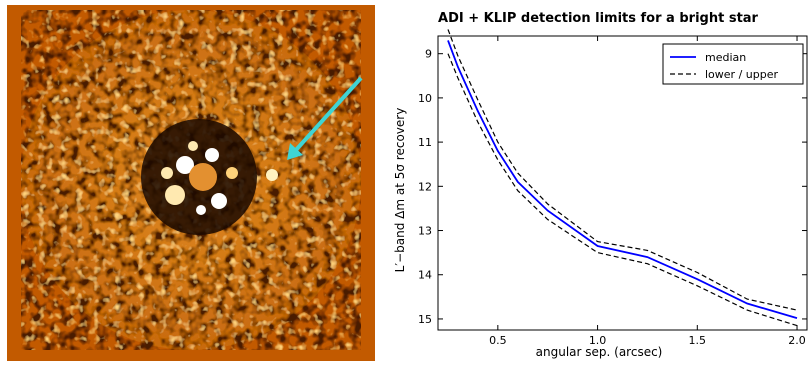 This screenshot has width=809, height=365. What do you see at coordinates (425, 275) in the screenshot?
I see `y-tick-label: 14` at bounding box center [425, 275].